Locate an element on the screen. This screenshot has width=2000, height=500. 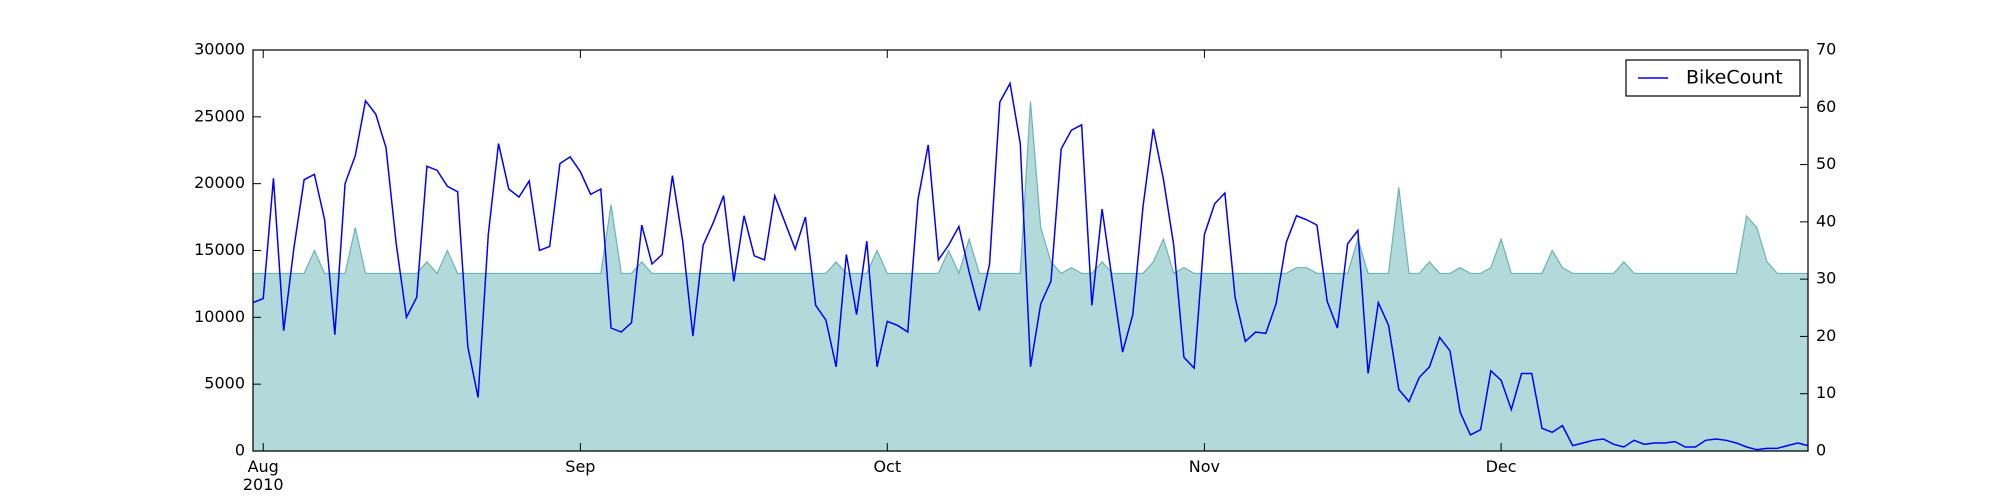
x-tick-label: Aug 2010 is located at coordinates (263, 475).